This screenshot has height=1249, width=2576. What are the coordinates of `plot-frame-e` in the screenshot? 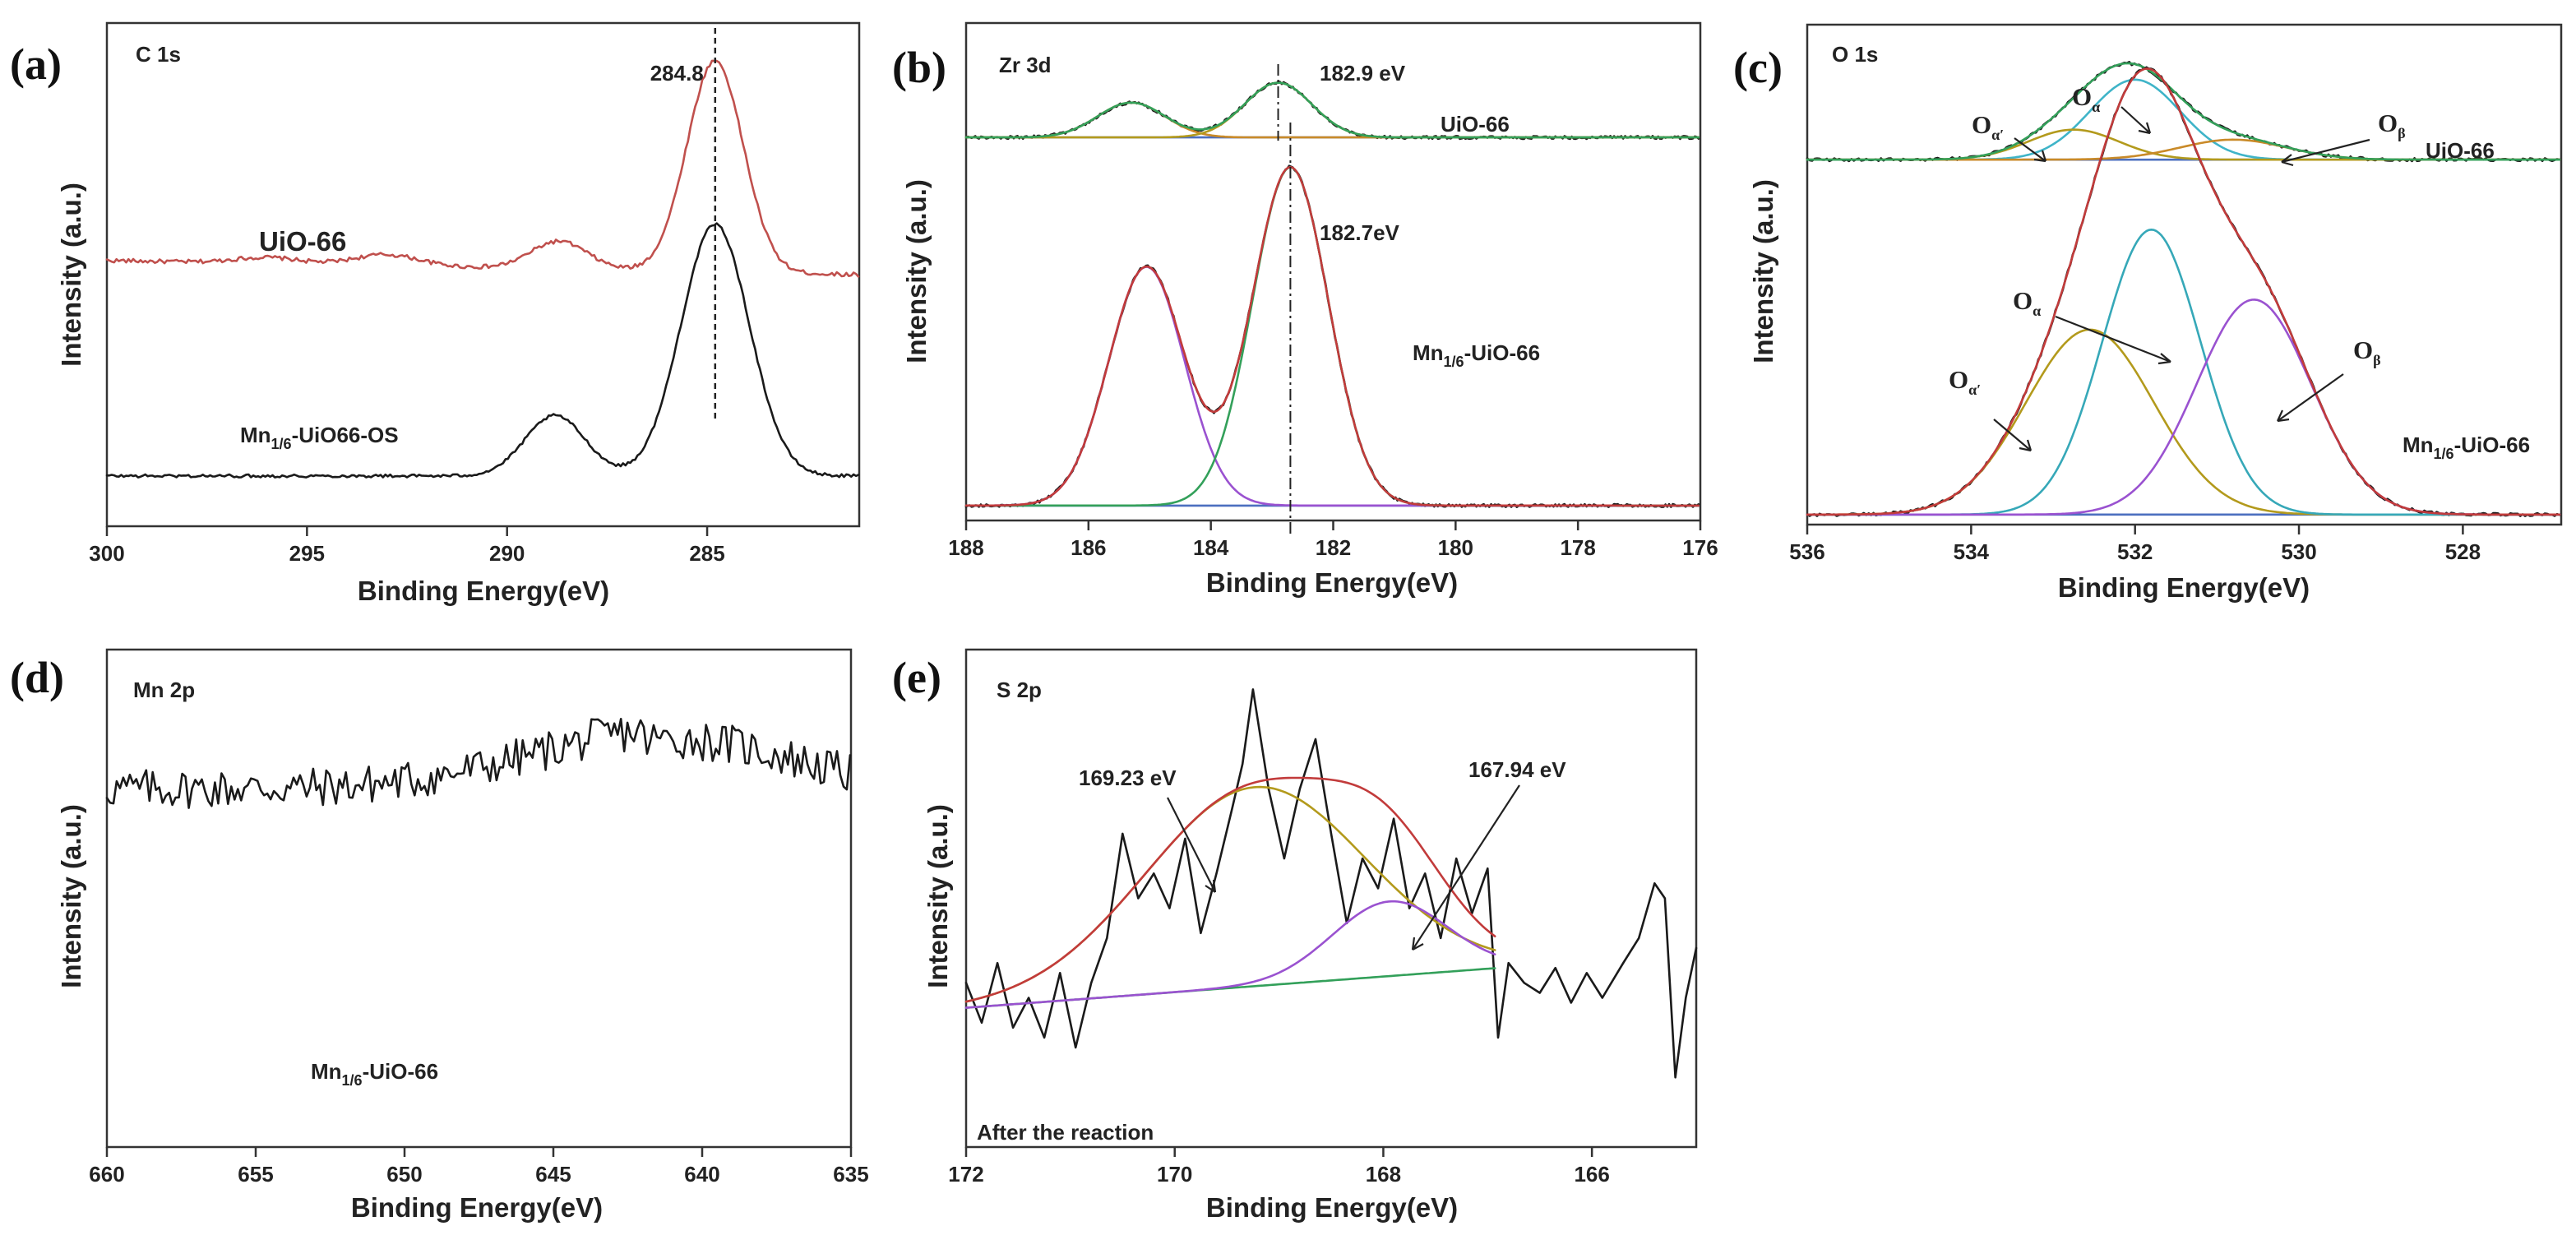 It's located at (1331, 898).